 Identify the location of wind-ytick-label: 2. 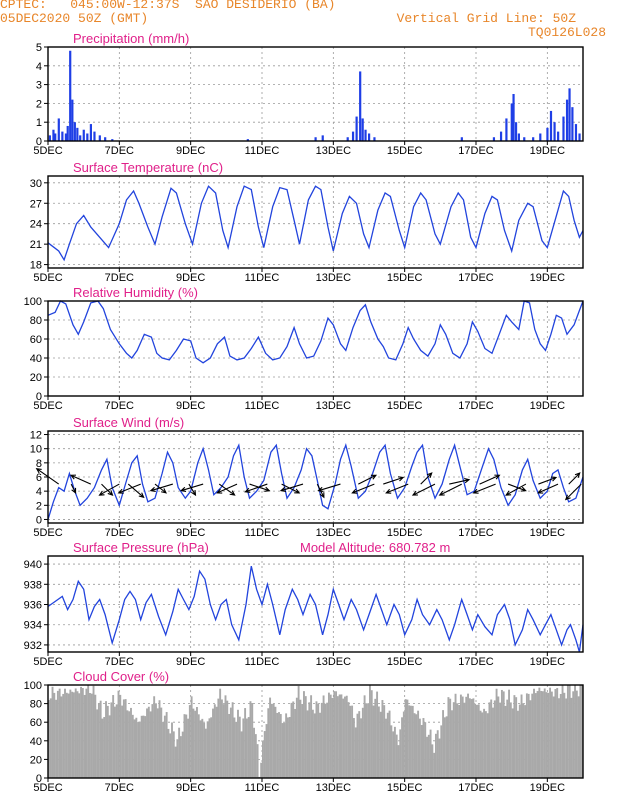
(39, 506).